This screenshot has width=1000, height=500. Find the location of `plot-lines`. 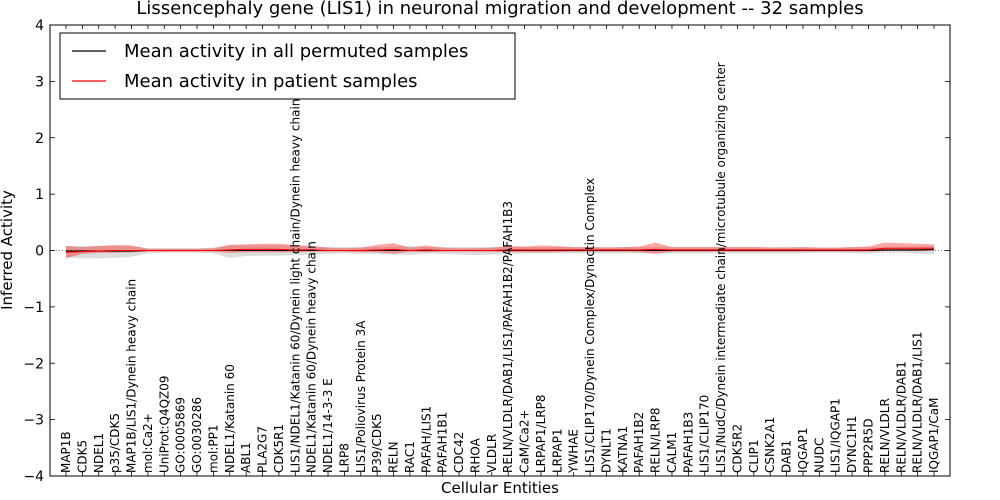

plot-lines is located at coordinates (500, 250).